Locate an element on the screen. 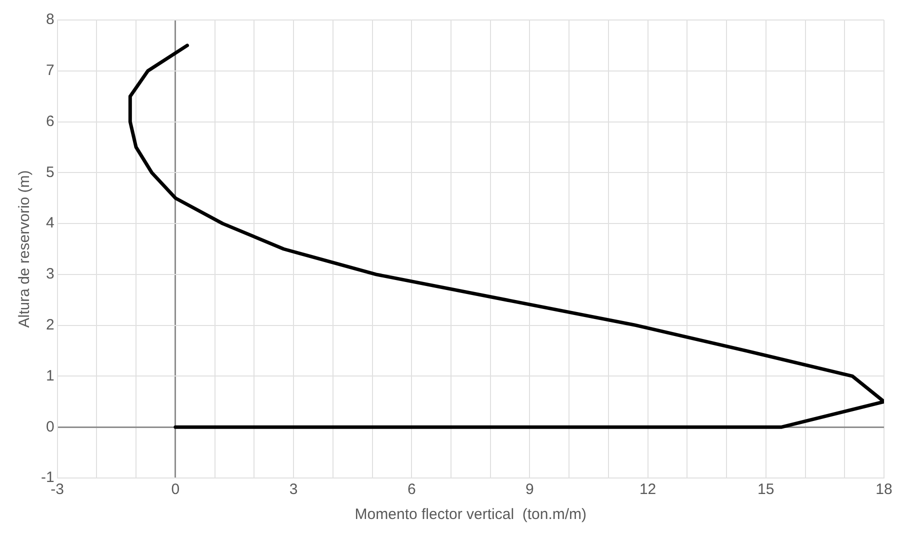 The height and width of the screenshot is (541, 908). x-tick-label: 6 is located at coordinates (411, 489).